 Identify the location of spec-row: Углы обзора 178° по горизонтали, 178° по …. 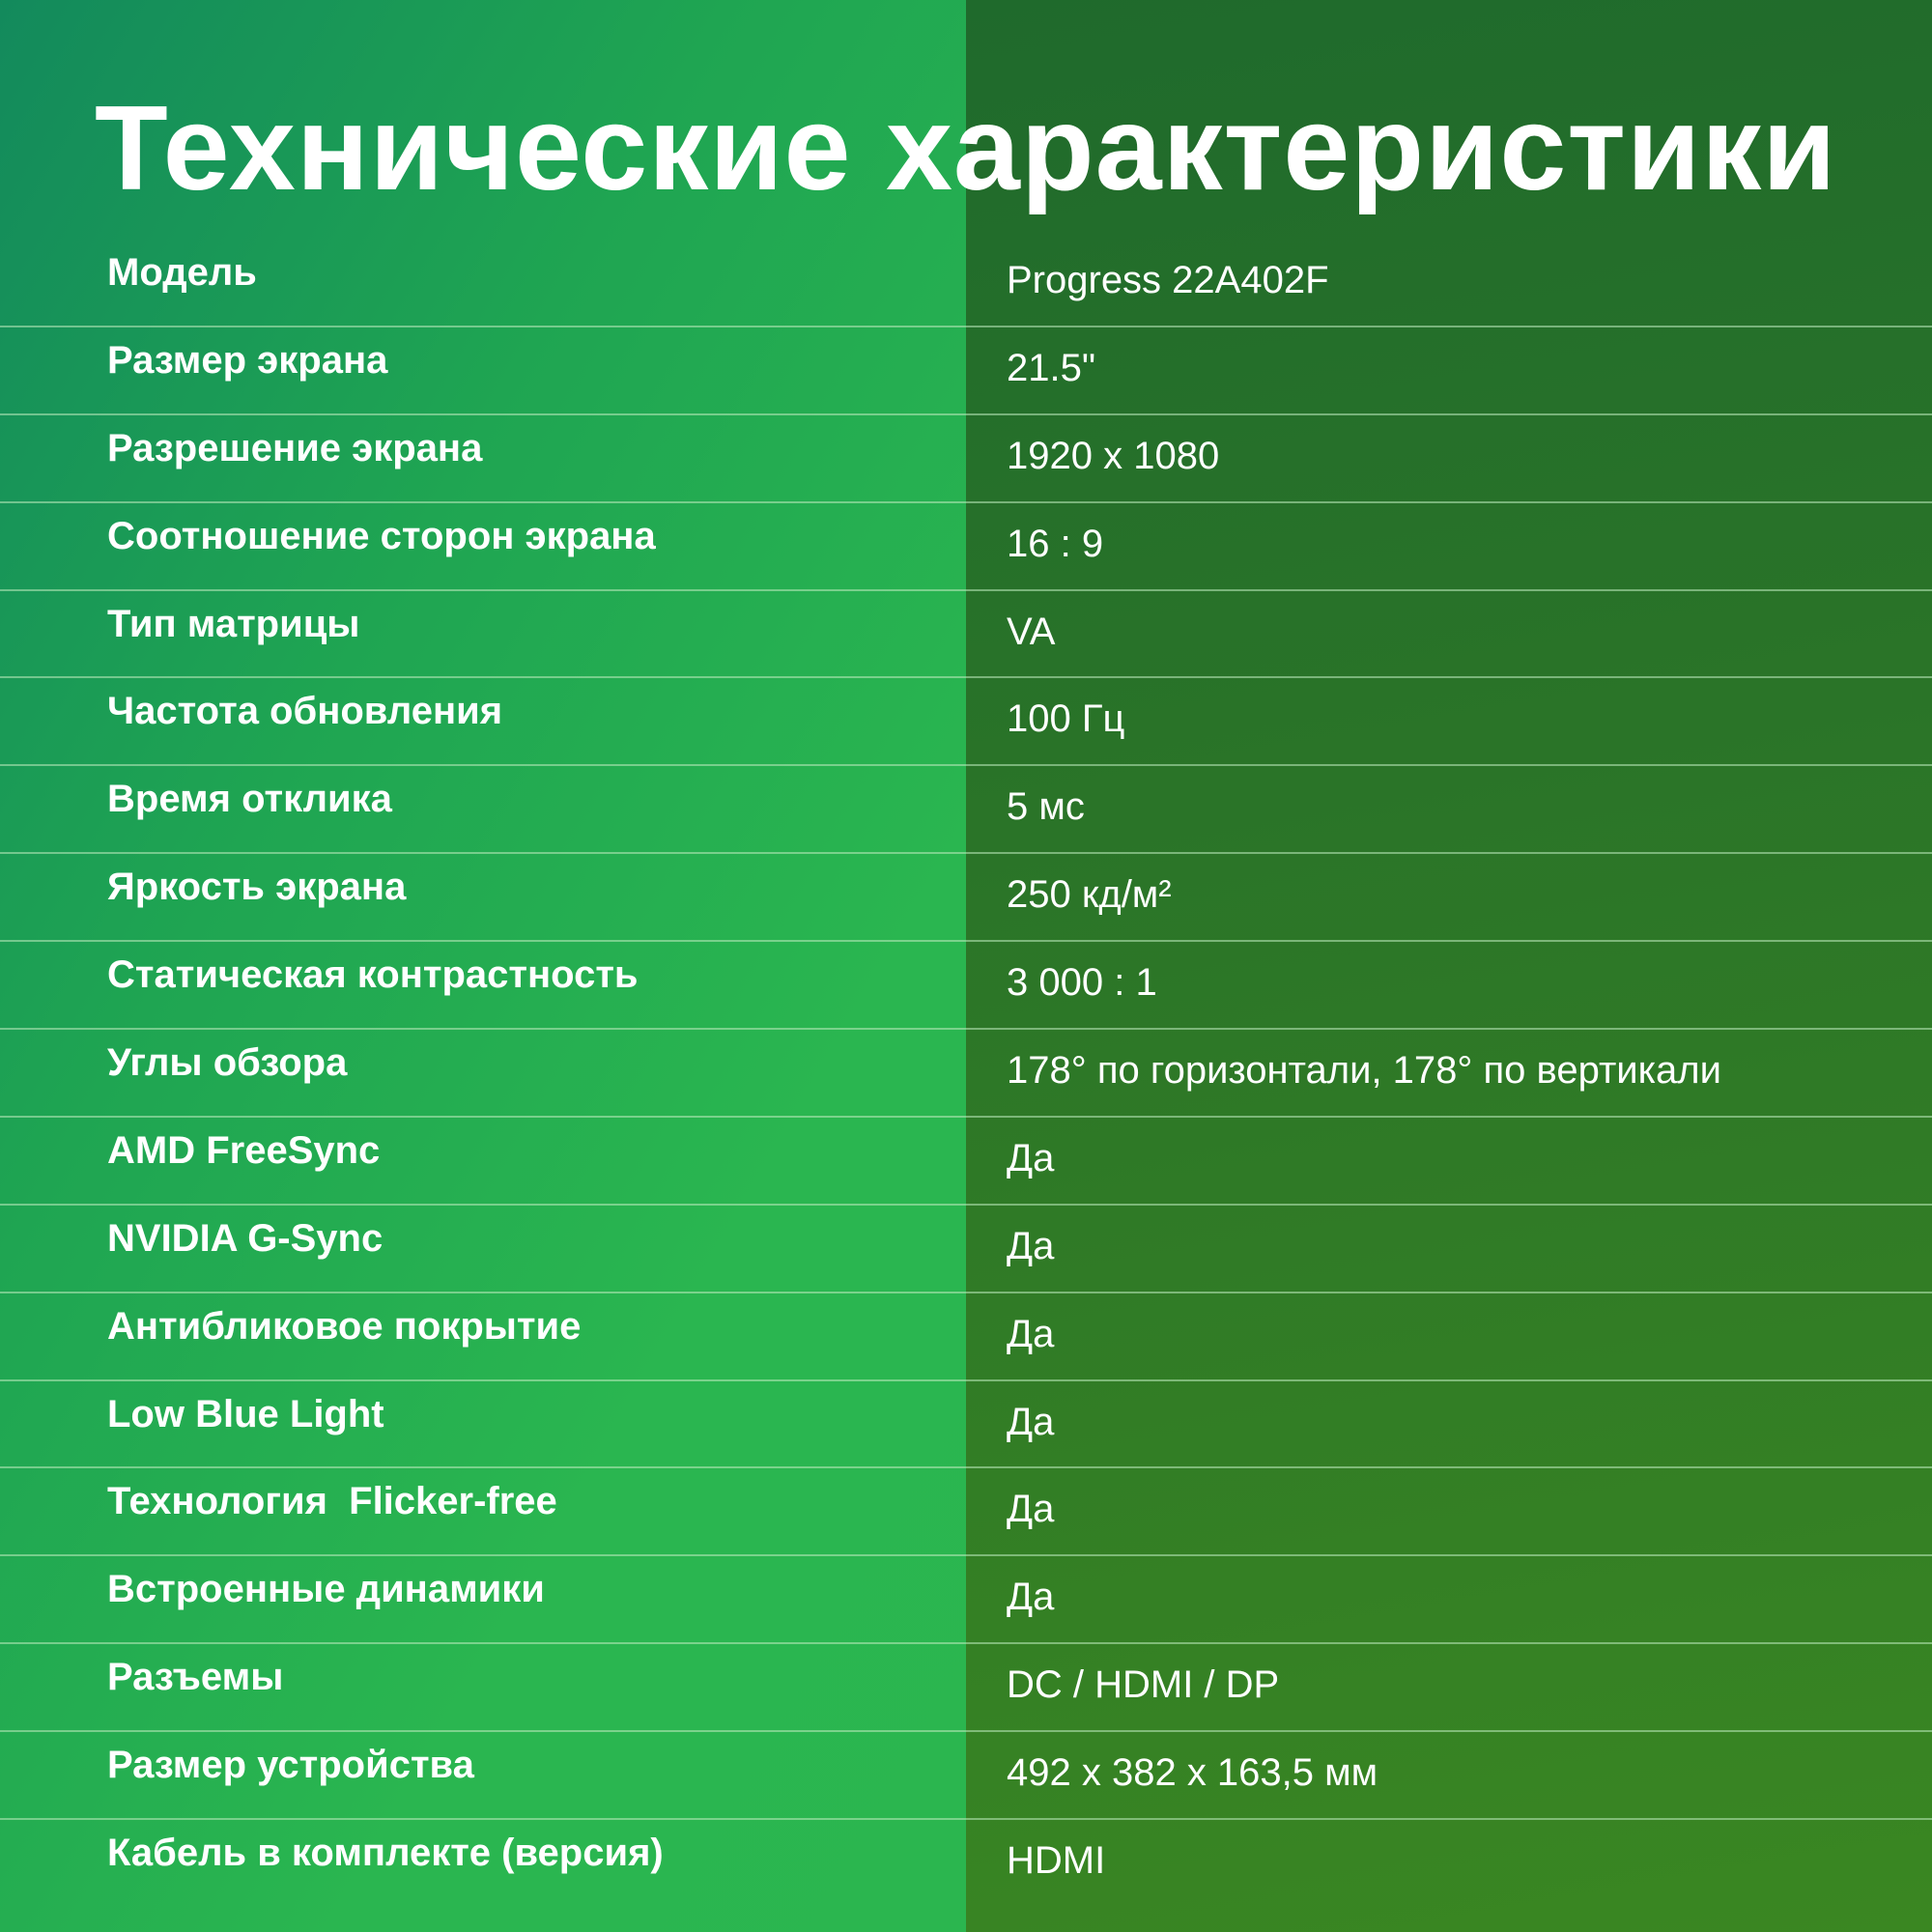
(966, 1074).